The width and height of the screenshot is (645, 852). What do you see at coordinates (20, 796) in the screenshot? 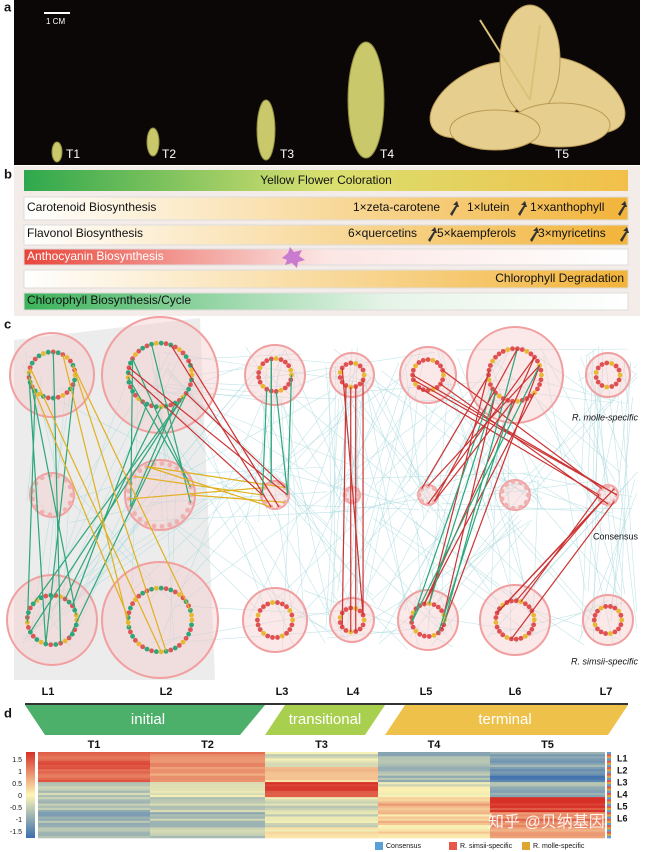
I see `colorbar-tick: 0` at bounding box center [20, 796].